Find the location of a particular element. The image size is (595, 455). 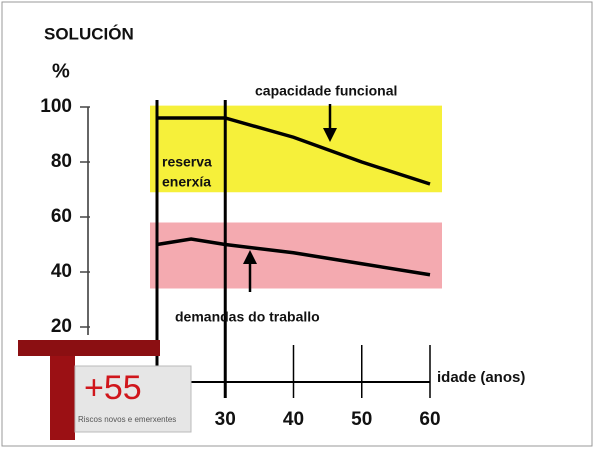

y-tick-label: 100 is located at coordinates (56, 106).